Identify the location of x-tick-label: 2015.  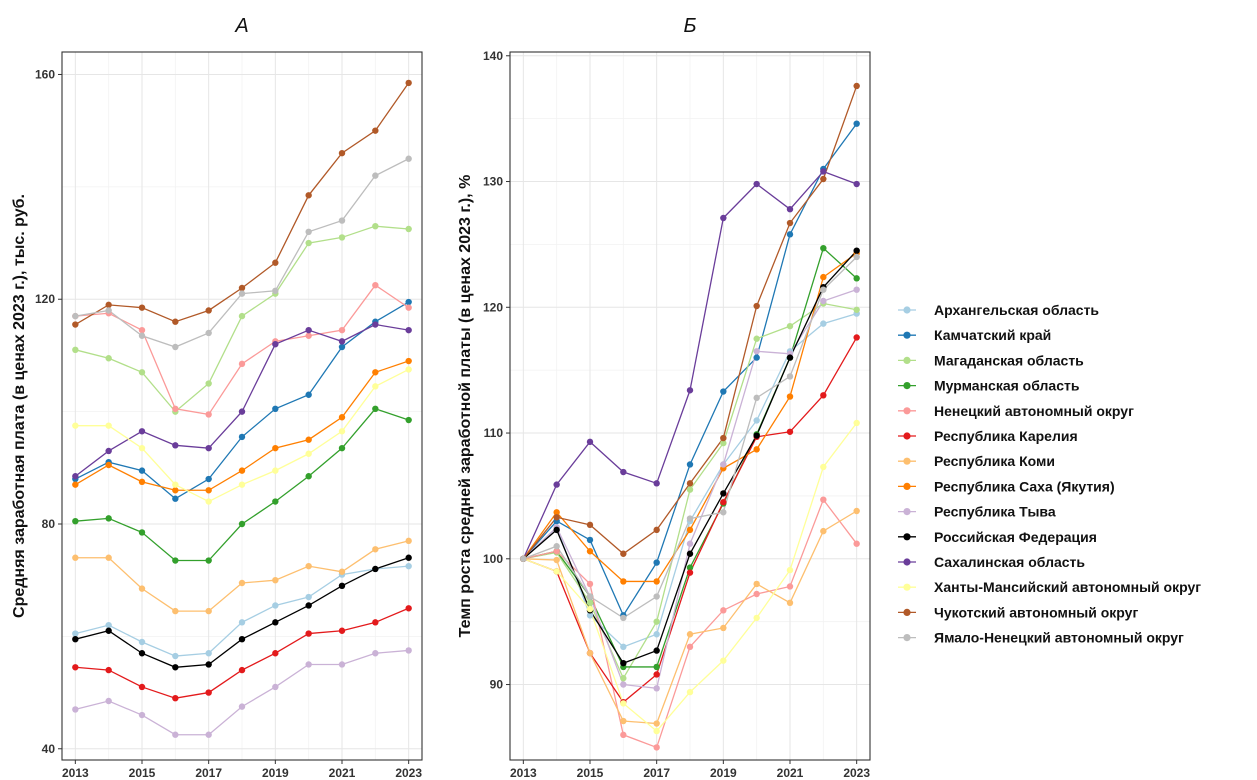
(142, 773).